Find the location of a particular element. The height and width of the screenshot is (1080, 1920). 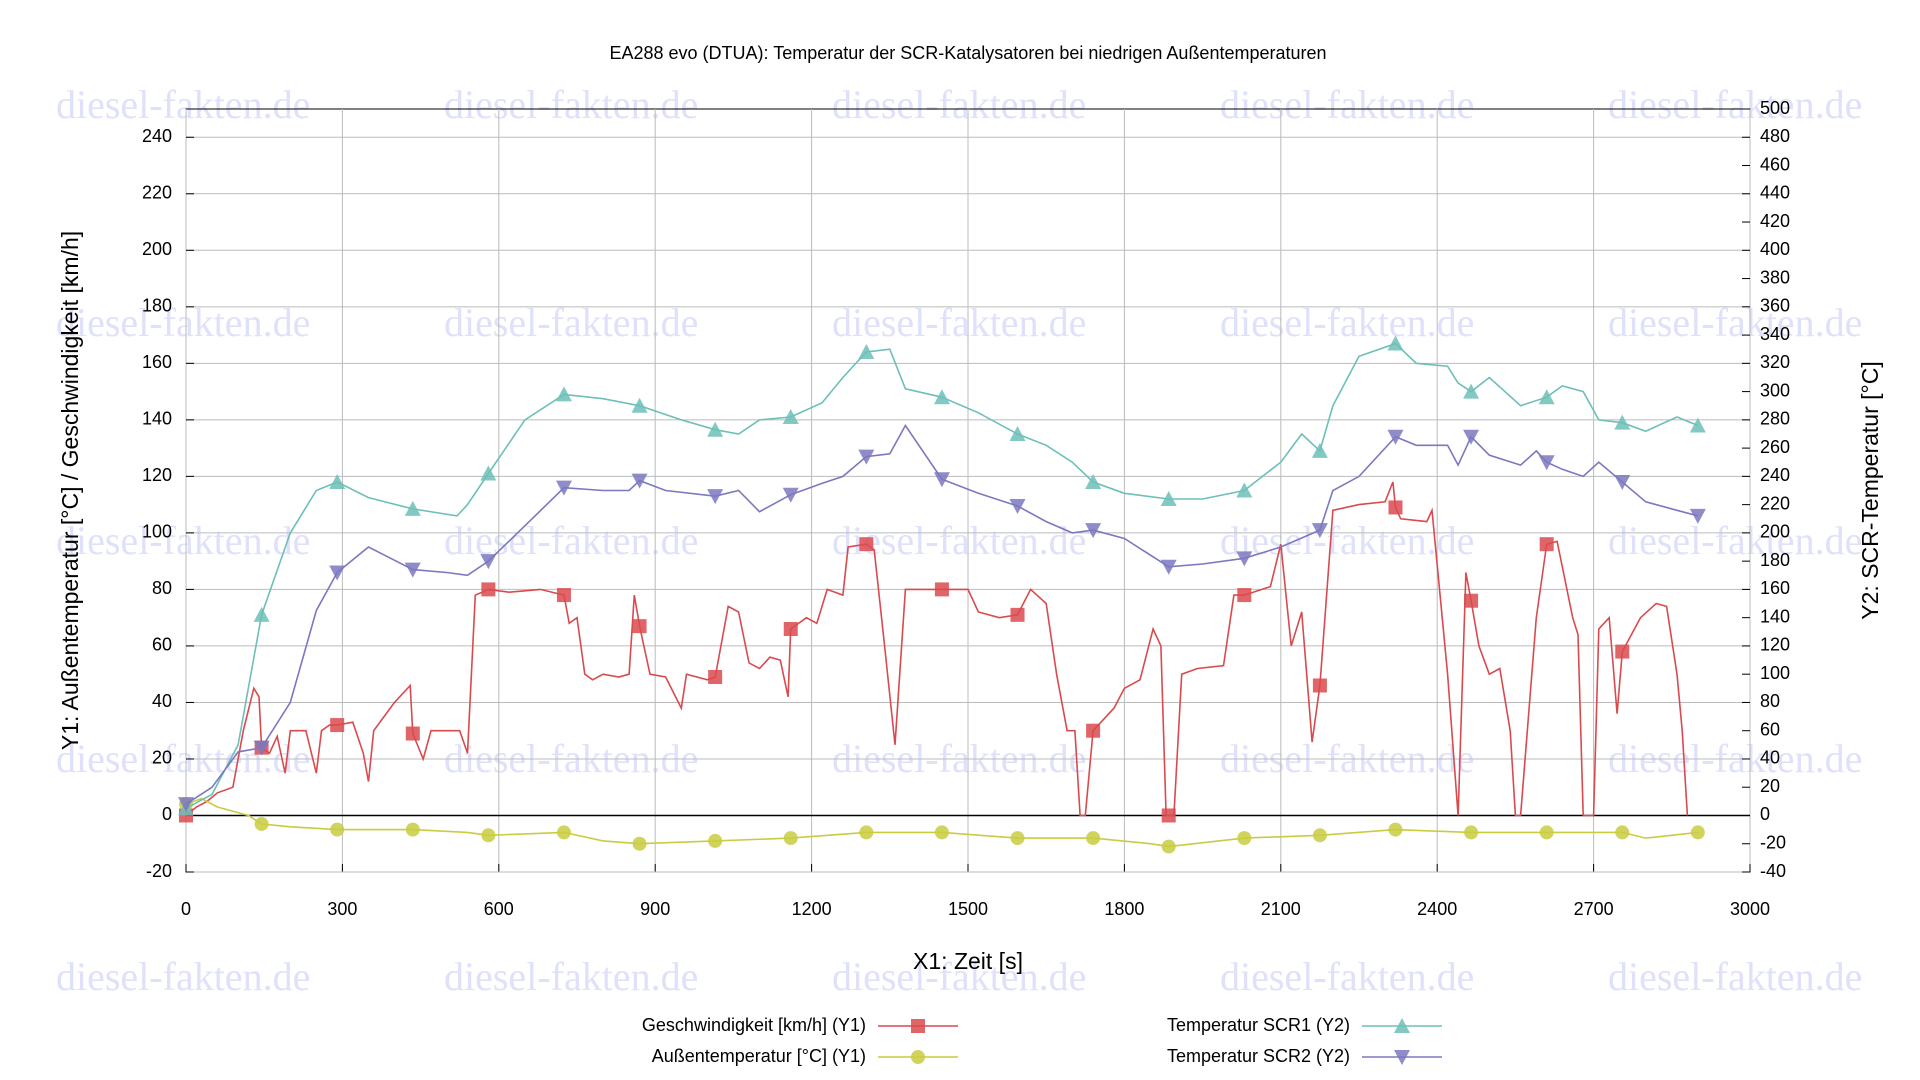

y2-tick-label: 40 is located at coordinates (1770, 758).